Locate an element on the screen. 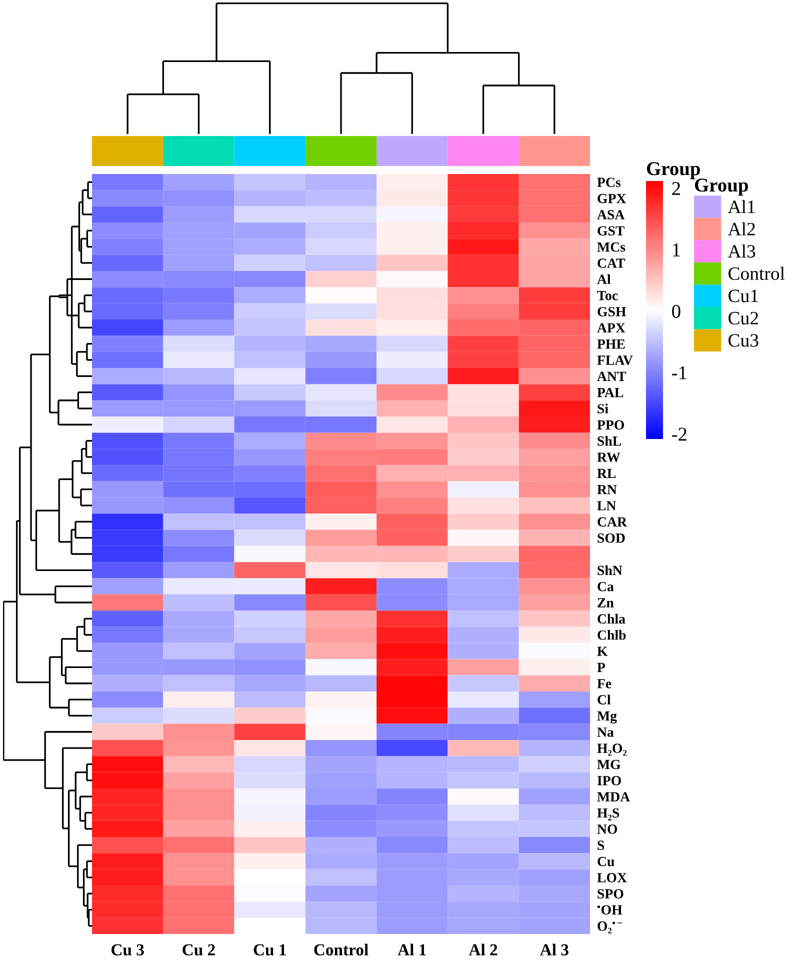 This screenshot has height=962, width=794. legend-label: Al1 is located at coordinates (741, 206).